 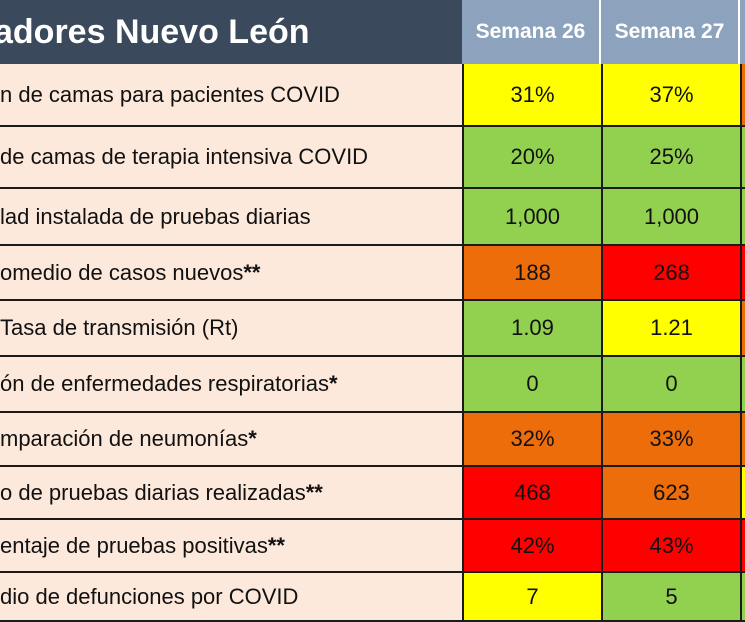 I want to click on value-cell: 25%, so click(x=670, y=158).